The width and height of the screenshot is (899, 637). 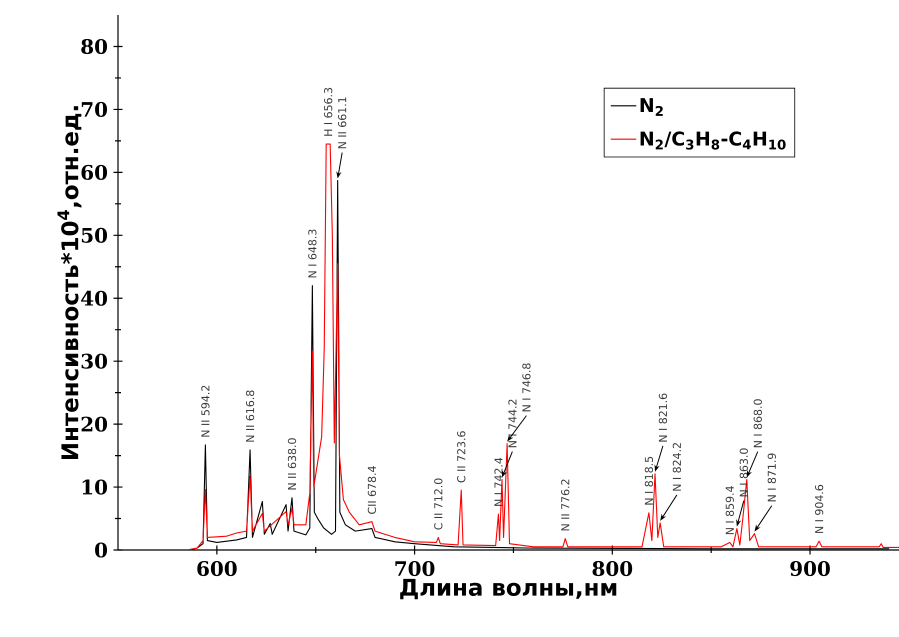 I want to click on y-tick-label: 10, so click(x=95, y=487).